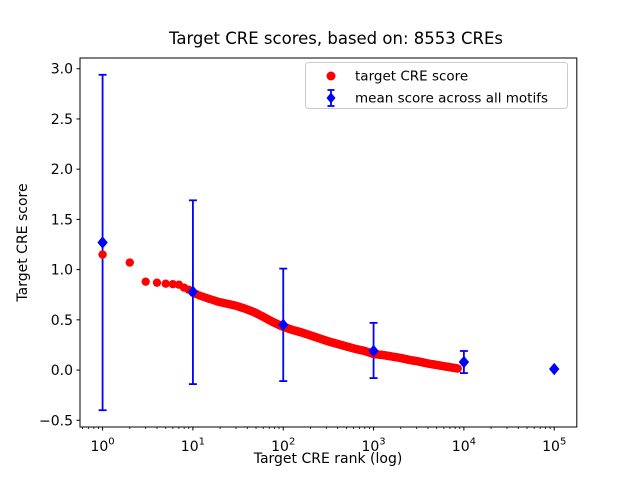  I want to click on y-tick-label: 3.0, so click(62, 70).